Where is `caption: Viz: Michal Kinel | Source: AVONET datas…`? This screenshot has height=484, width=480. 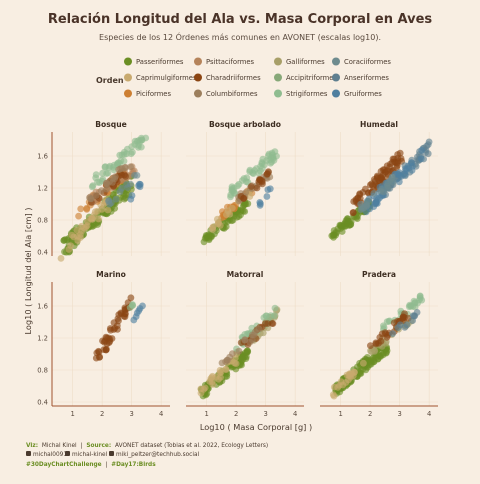
caption: Viz: Michal Kinel | Source: AVONET datas… is located at coordinates (147, 455).